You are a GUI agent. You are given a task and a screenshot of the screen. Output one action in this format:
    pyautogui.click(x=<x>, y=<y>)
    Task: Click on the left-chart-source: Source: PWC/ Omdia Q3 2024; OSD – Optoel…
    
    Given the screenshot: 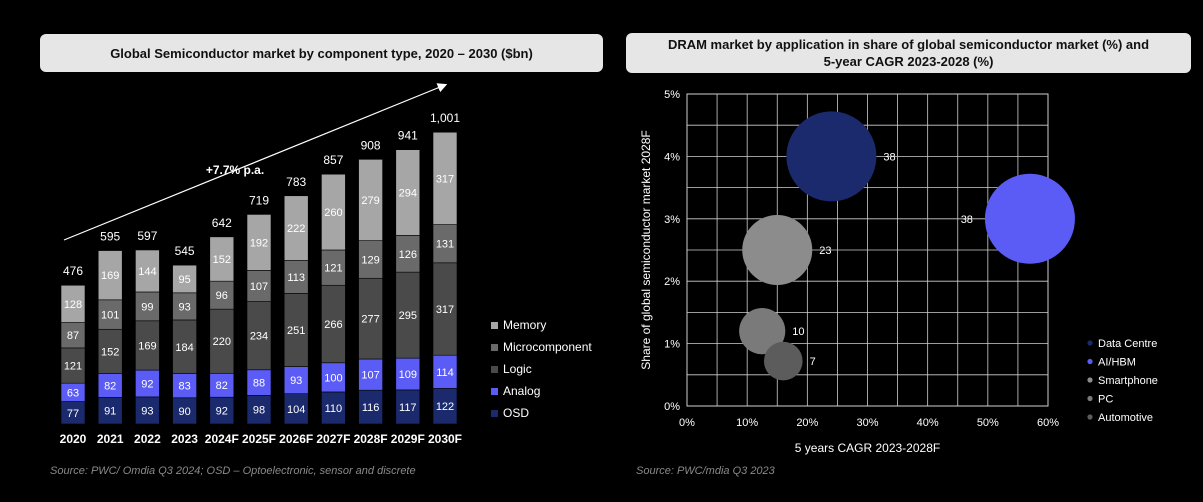 What is the action you would take?
    pyautogui.click(x=233, y=471)
    